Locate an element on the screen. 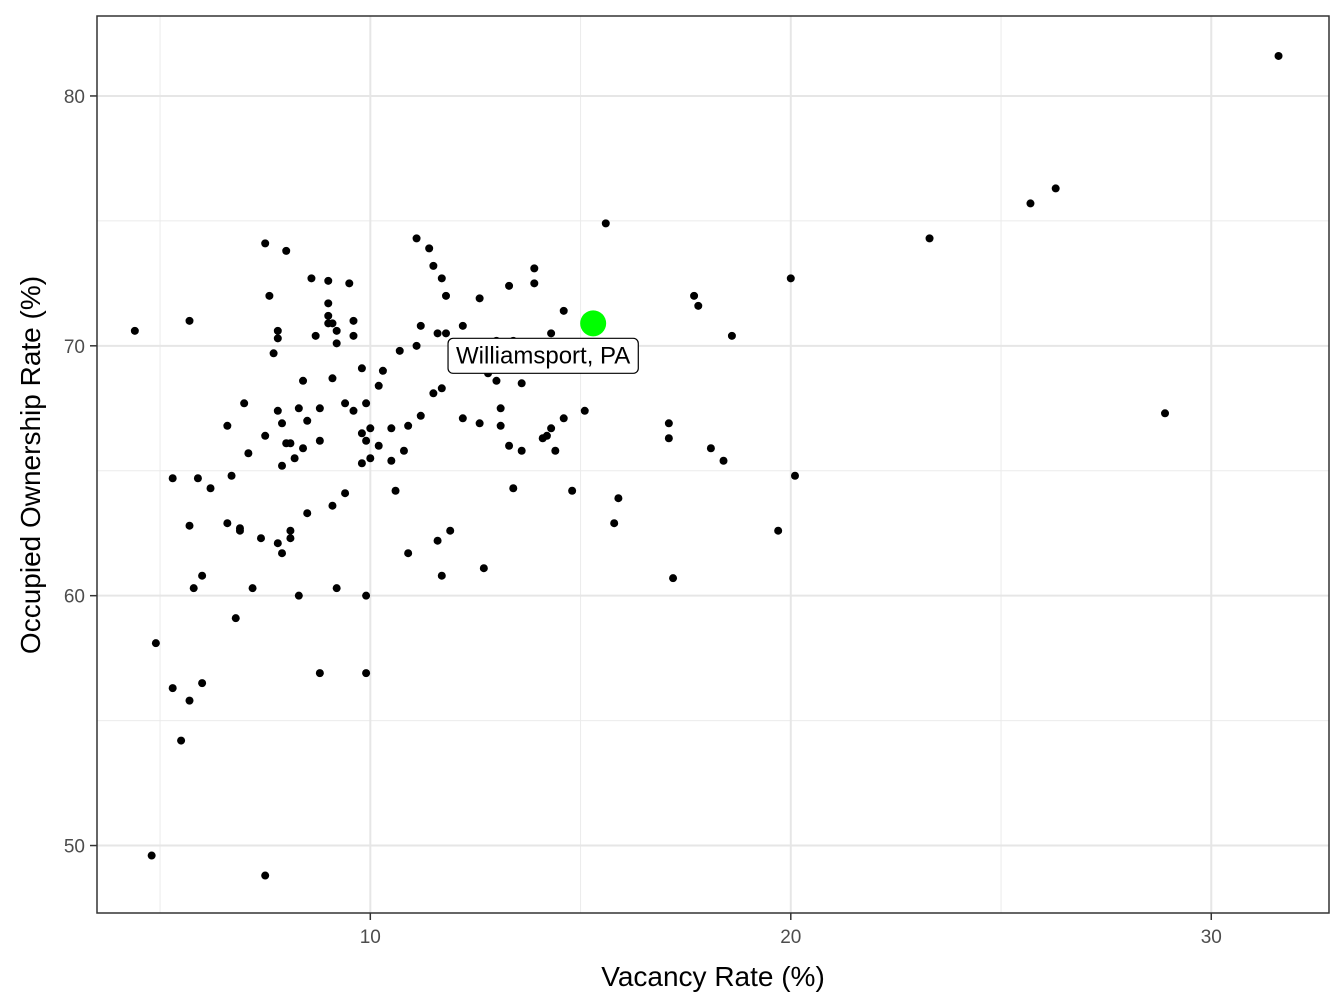  y-tick-label: 80 is located at coordinates (74, 97).